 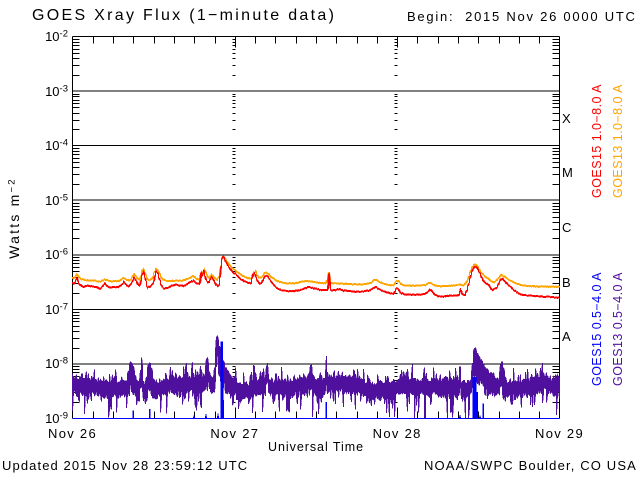 I want to click on begin-timestamp: Begin: 2015 Nov 26 0000 UTC, so click(x=522, y=16).